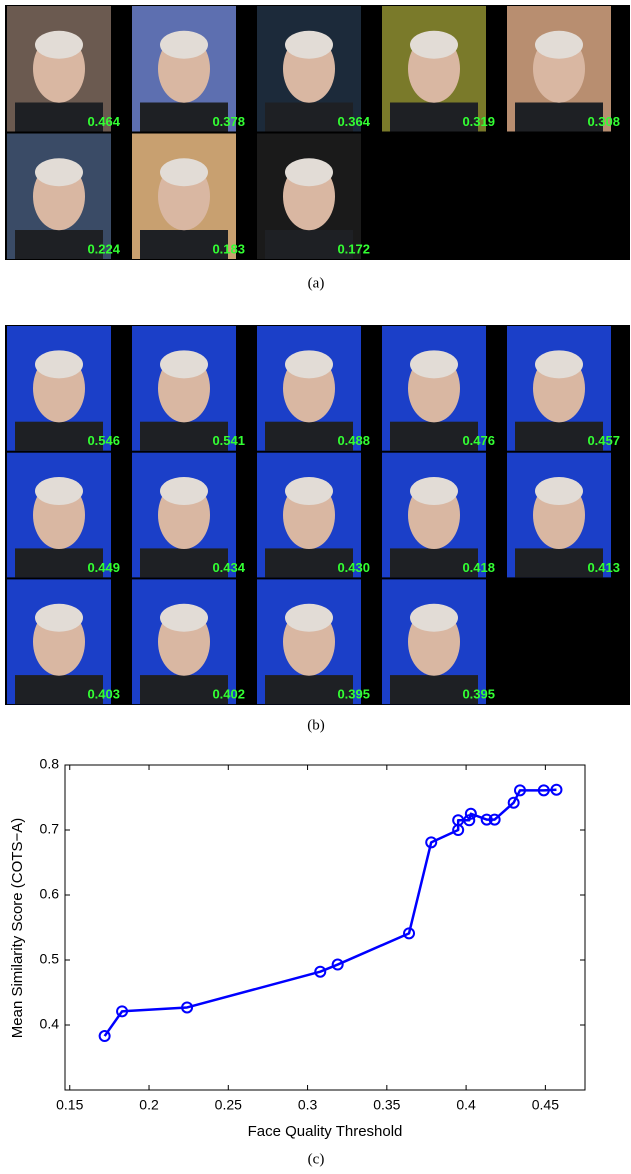 The width and height of the screenshot is (631, 1174). Describe the element at coordinates (466, 1105) in the screenshot. I see `x-tick-label: 0.4` at that location.